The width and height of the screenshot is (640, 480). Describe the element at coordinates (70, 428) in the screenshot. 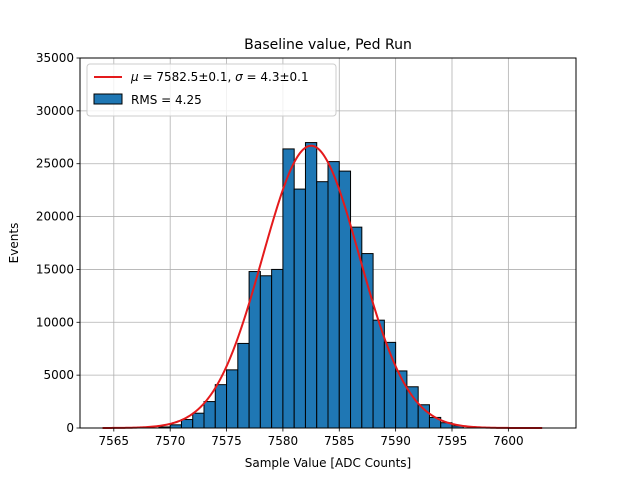

I see `y-tick-label: 0` at that location.